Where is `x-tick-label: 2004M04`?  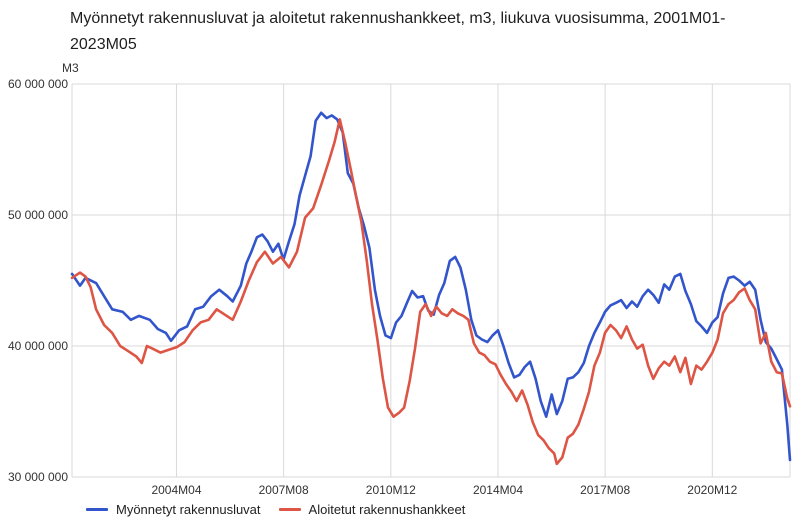 x-tick-label: 2004M04 is located at coordinates (176, 490).